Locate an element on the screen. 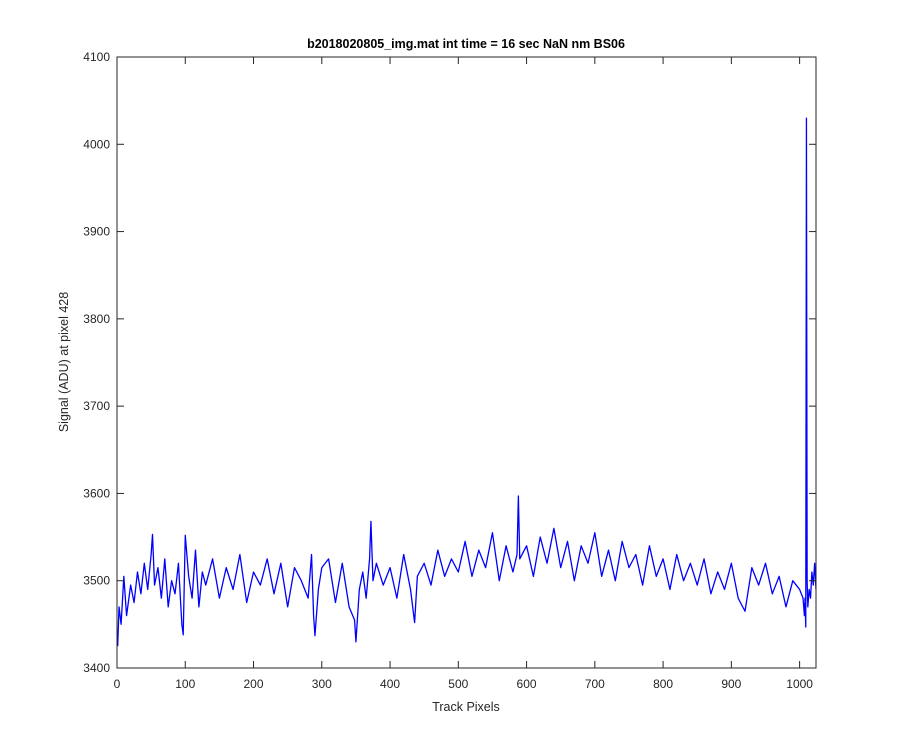 The height and width of the screenshot is (750, 900). x-axis-label: Track Pixels is located at coordinates (466, 707).